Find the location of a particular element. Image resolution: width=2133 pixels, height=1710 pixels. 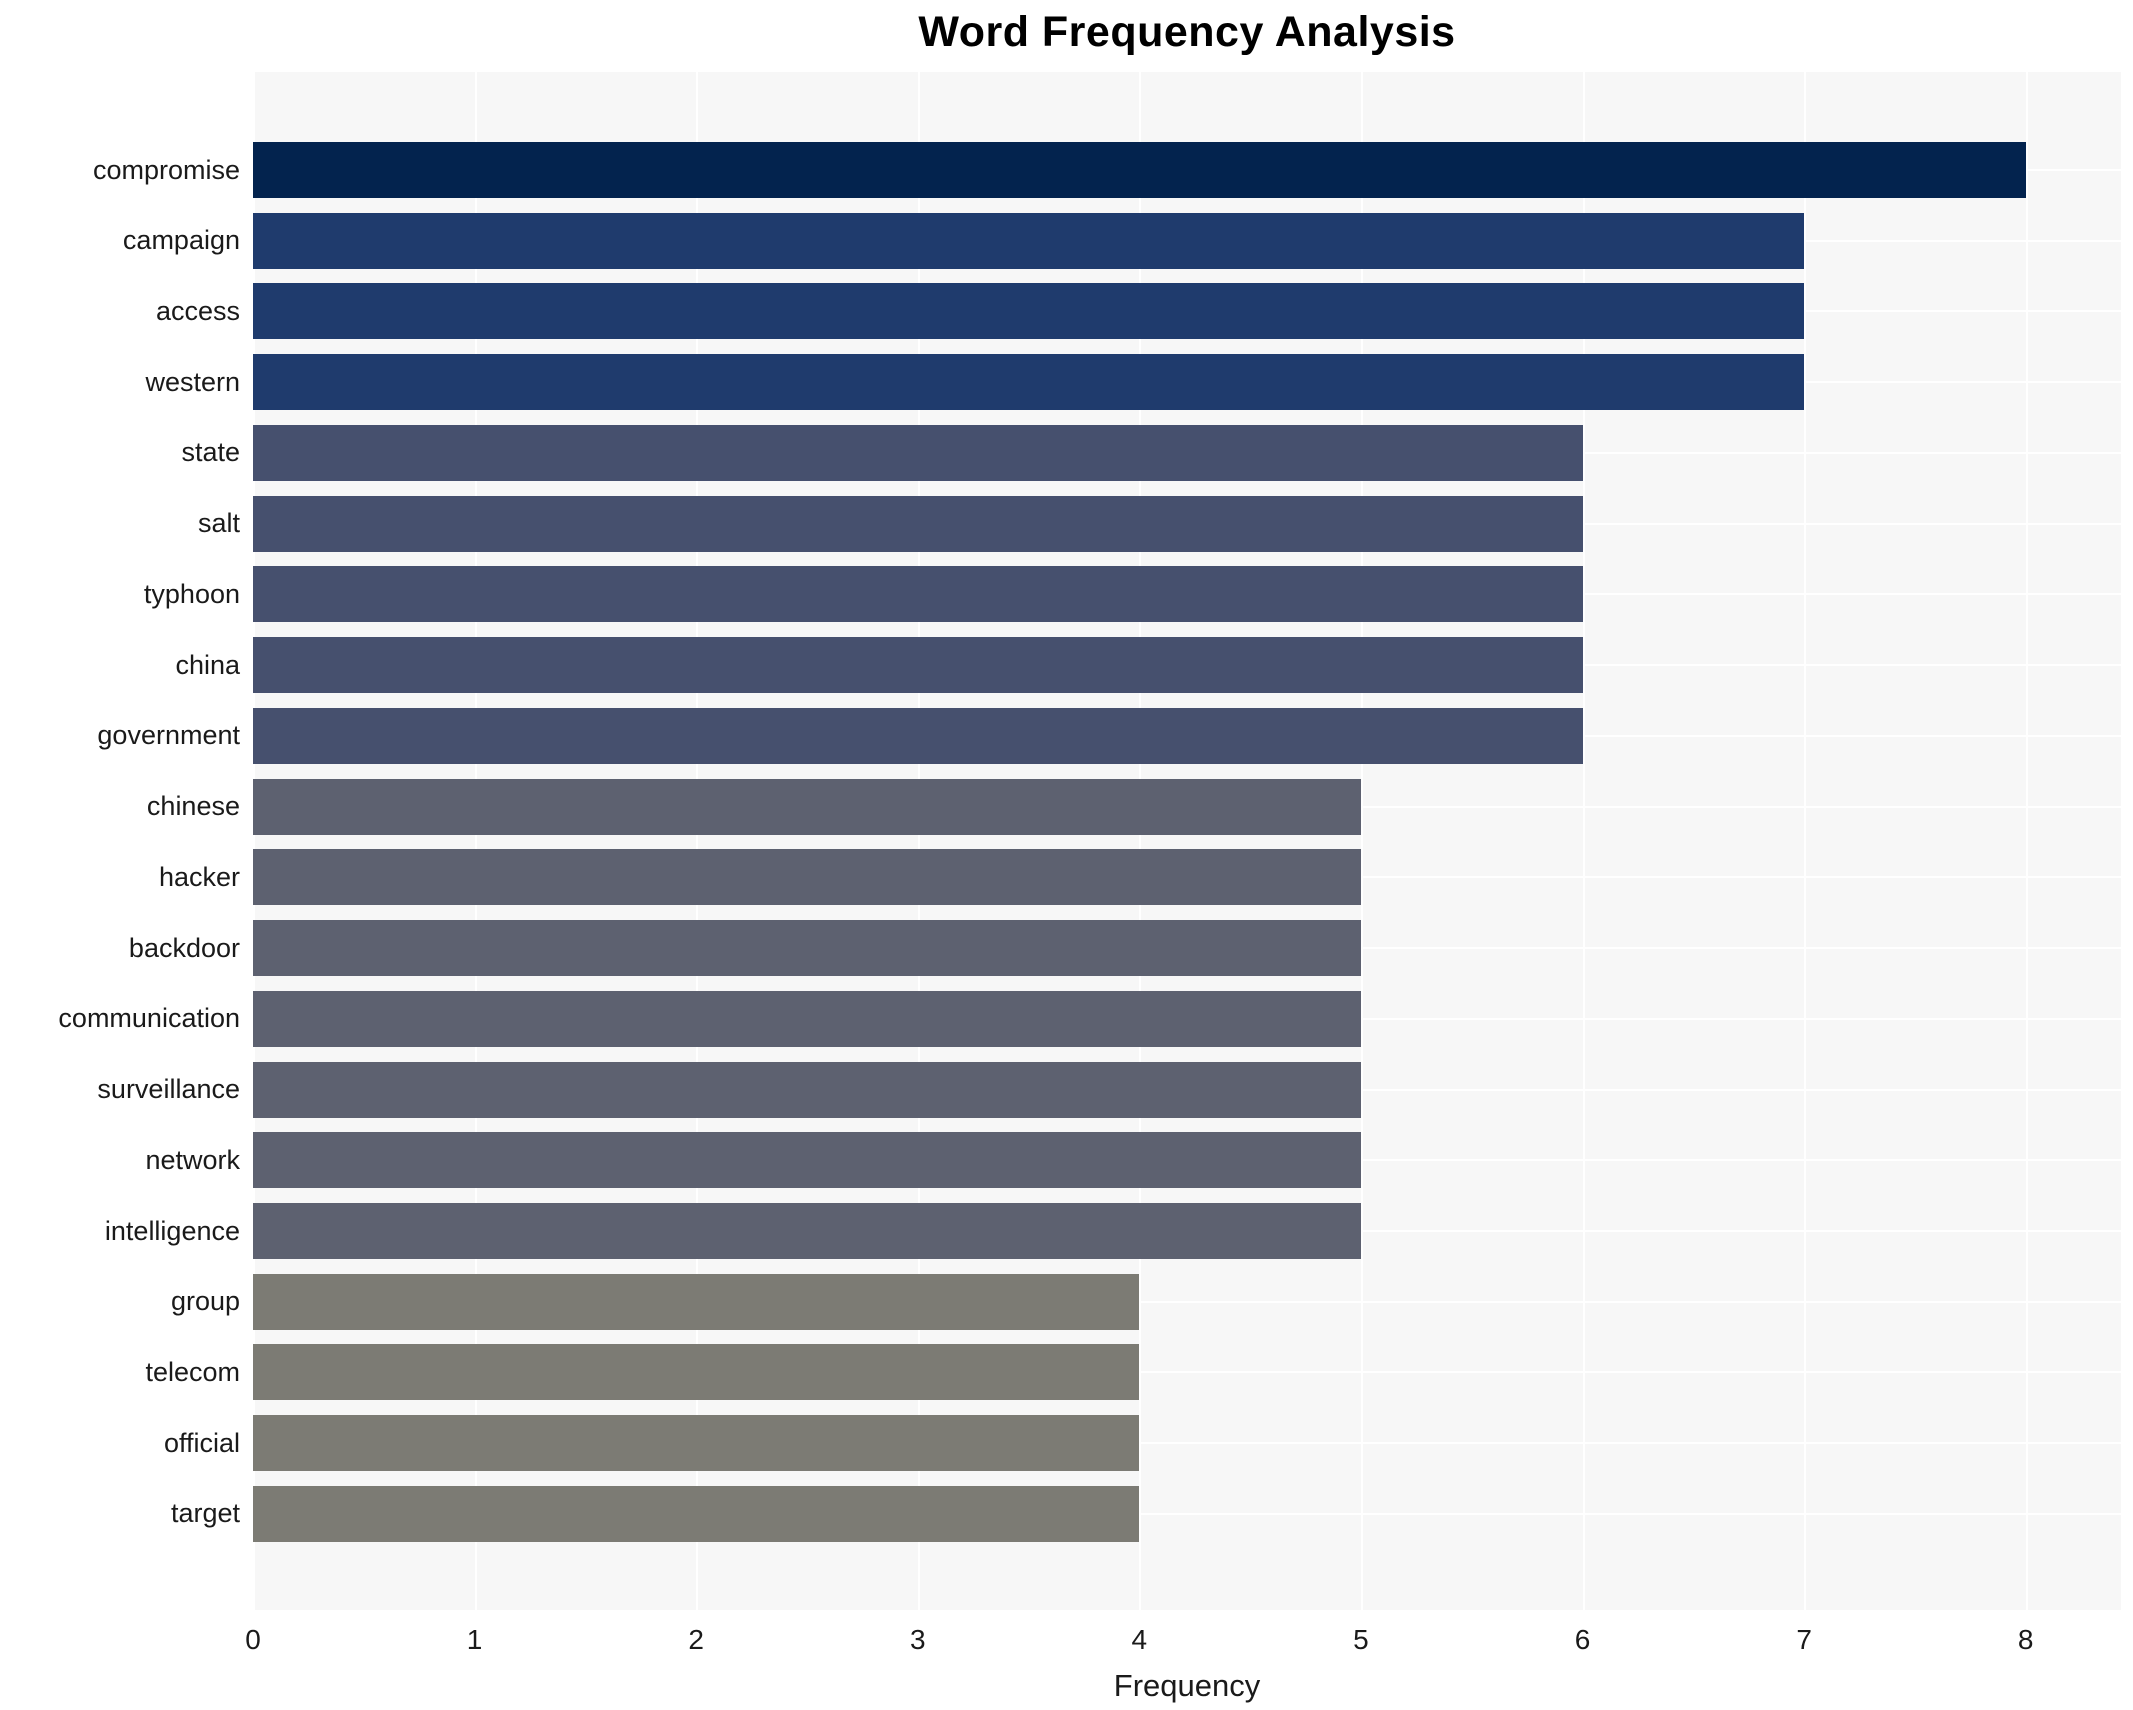

y-tick-label: official is located at coordinates (201, 1442).